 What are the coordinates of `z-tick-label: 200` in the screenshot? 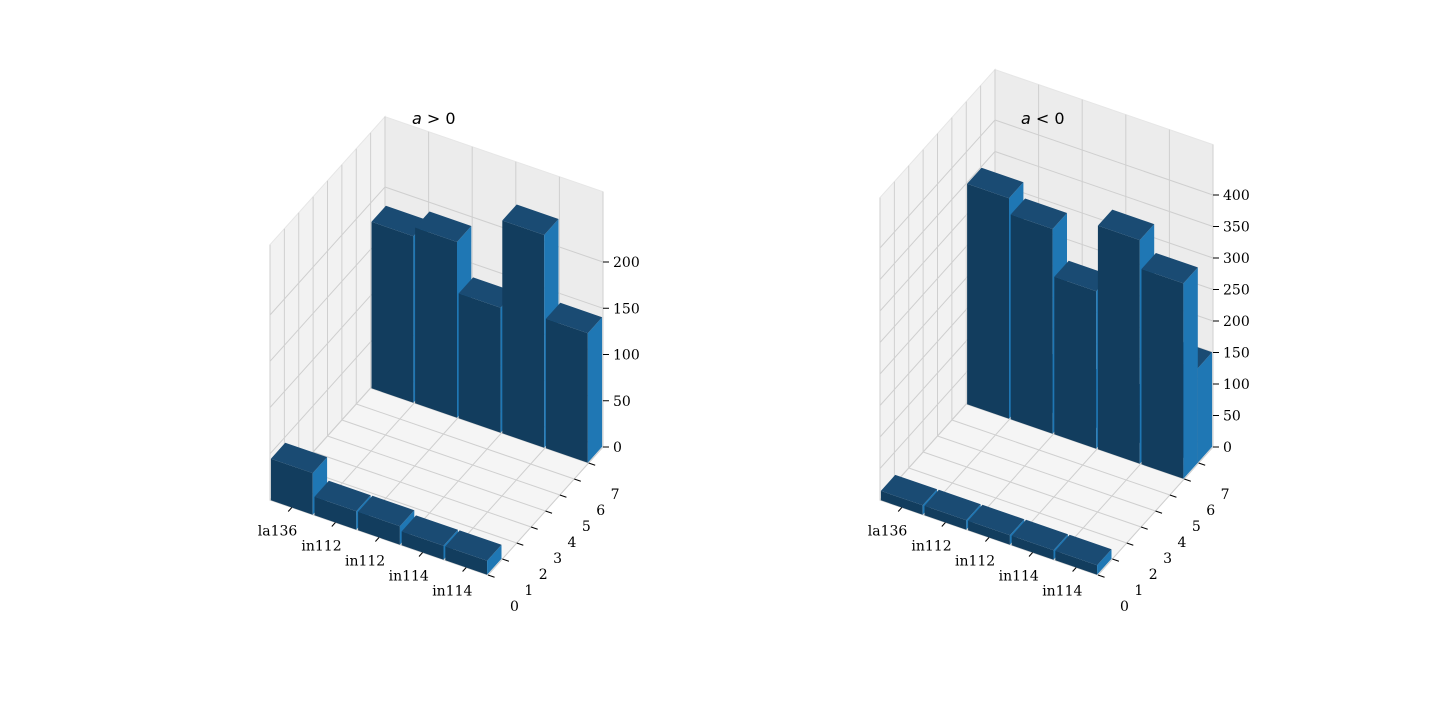 It's located at (1236, 322).